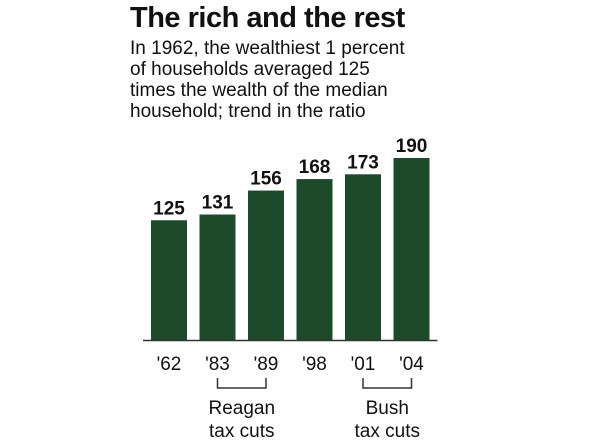  Describe the element at coordinates (169, 208) in the screenshot. I see `data-label-0: 125` at that location.